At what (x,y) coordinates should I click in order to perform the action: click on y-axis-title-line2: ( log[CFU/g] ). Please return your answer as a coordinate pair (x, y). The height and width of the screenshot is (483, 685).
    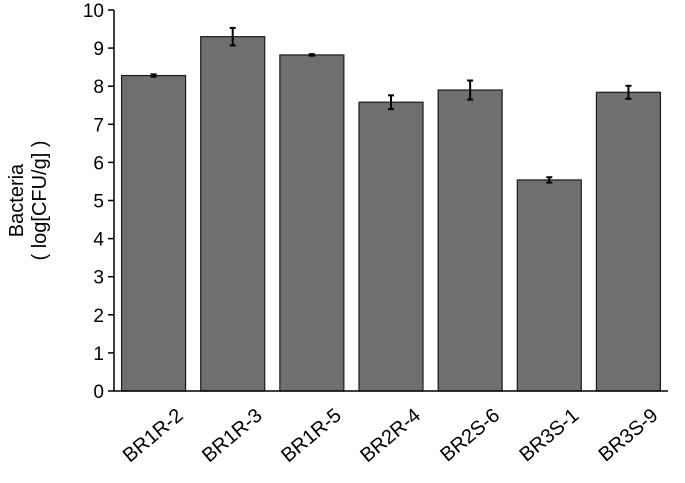
    Looking at the image, I should click on (40, 200).